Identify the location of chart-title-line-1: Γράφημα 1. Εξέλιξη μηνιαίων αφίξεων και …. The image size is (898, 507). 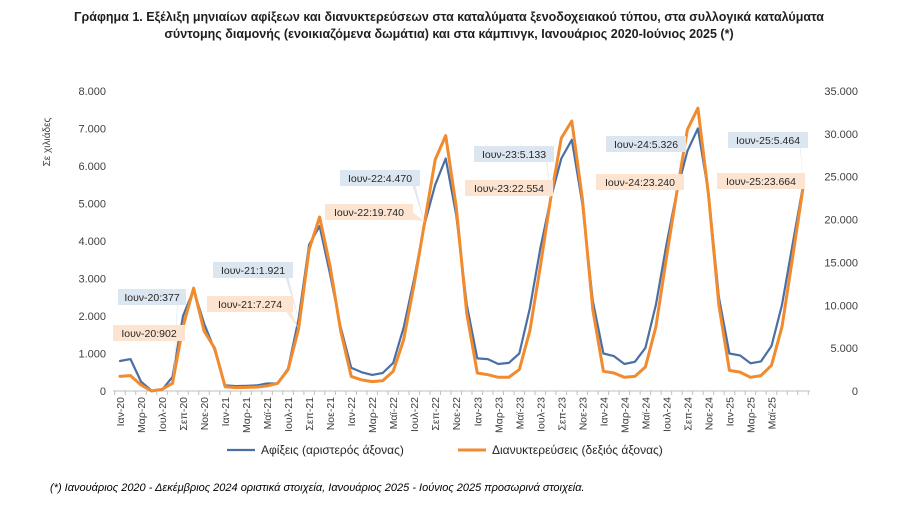
(449, 17).